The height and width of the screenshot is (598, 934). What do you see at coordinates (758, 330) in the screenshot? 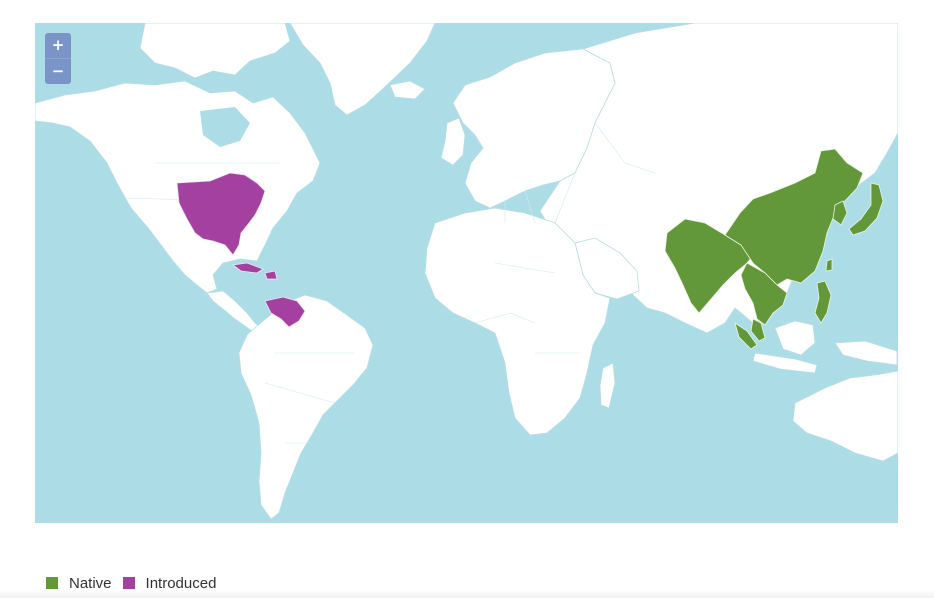
I see `native-region-malay-peninsula` at bounding box center [758, 330].